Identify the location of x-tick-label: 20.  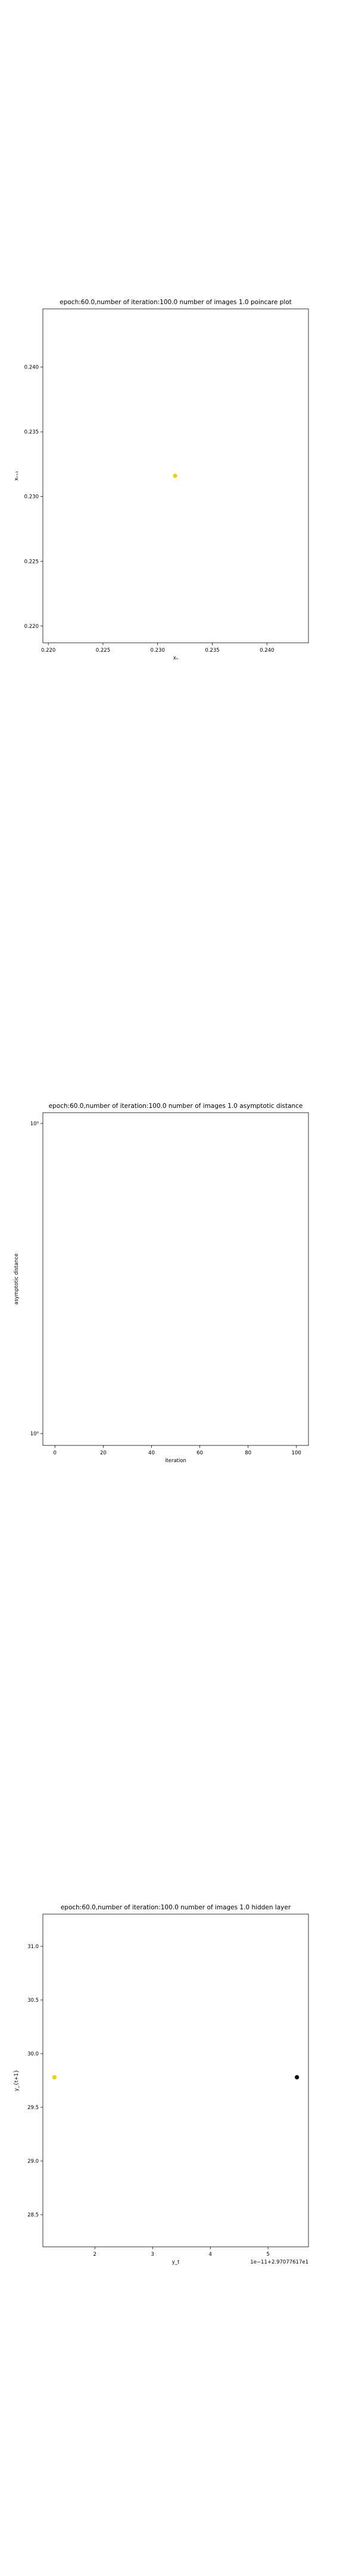
(104, 1453).